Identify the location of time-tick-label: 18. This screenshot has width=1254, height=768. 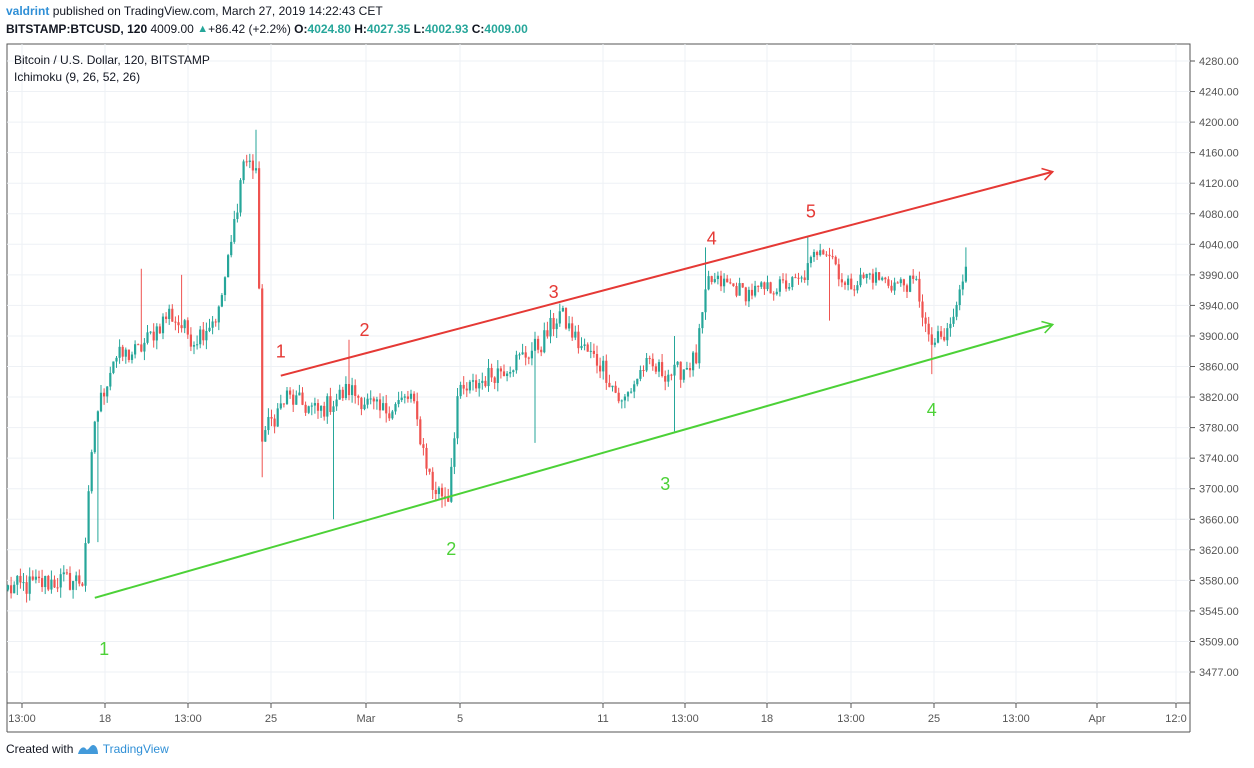
(105, 719).